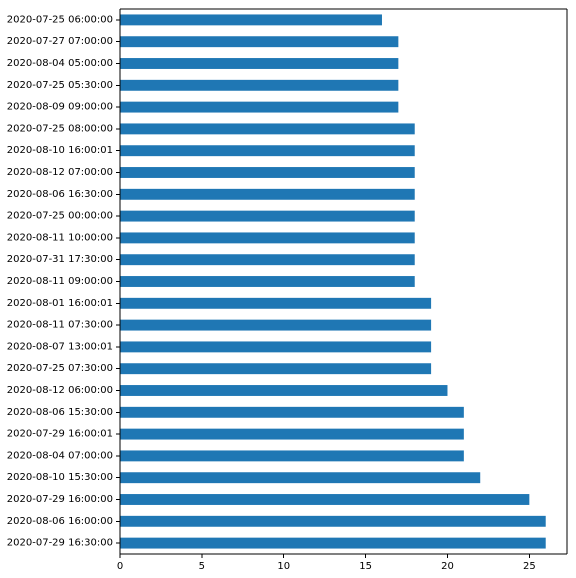 The width and height of the screenshot is (576, 578). What do you see at coordinates (60, 237) in the screenshot?
I see `y-tick-label: 2020-08-11 10:00:00` at bounding box center [60, 237].